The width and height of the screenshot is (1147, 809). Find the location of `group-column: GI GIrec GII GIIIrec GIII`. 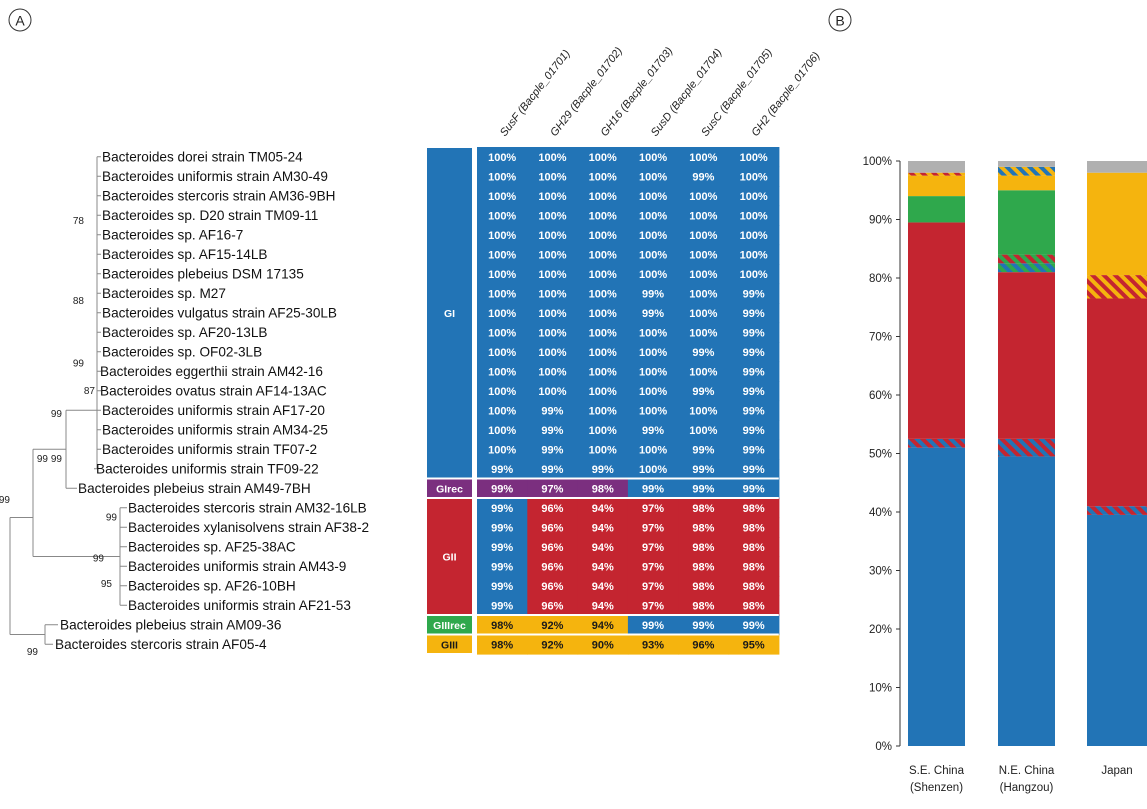

group-column: GI GIrec GII GIIIrec GIII is located at coordinates (449, 400).